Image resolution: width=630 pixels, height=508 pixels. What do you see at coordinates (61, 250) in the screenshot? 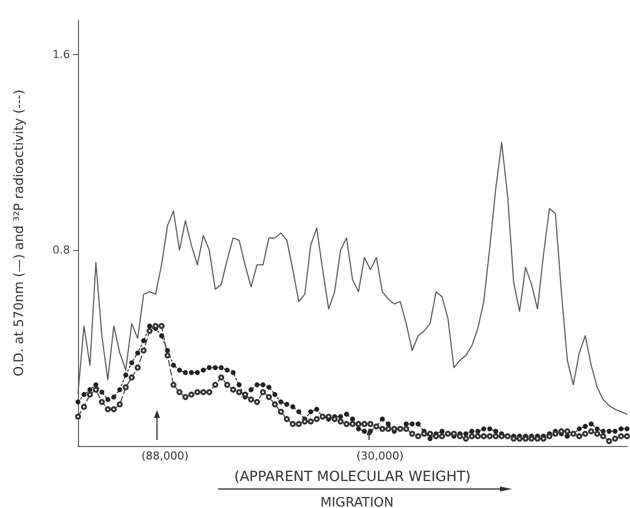
I see `y-tick-label: 0.8` at bounding box center [61, 250].